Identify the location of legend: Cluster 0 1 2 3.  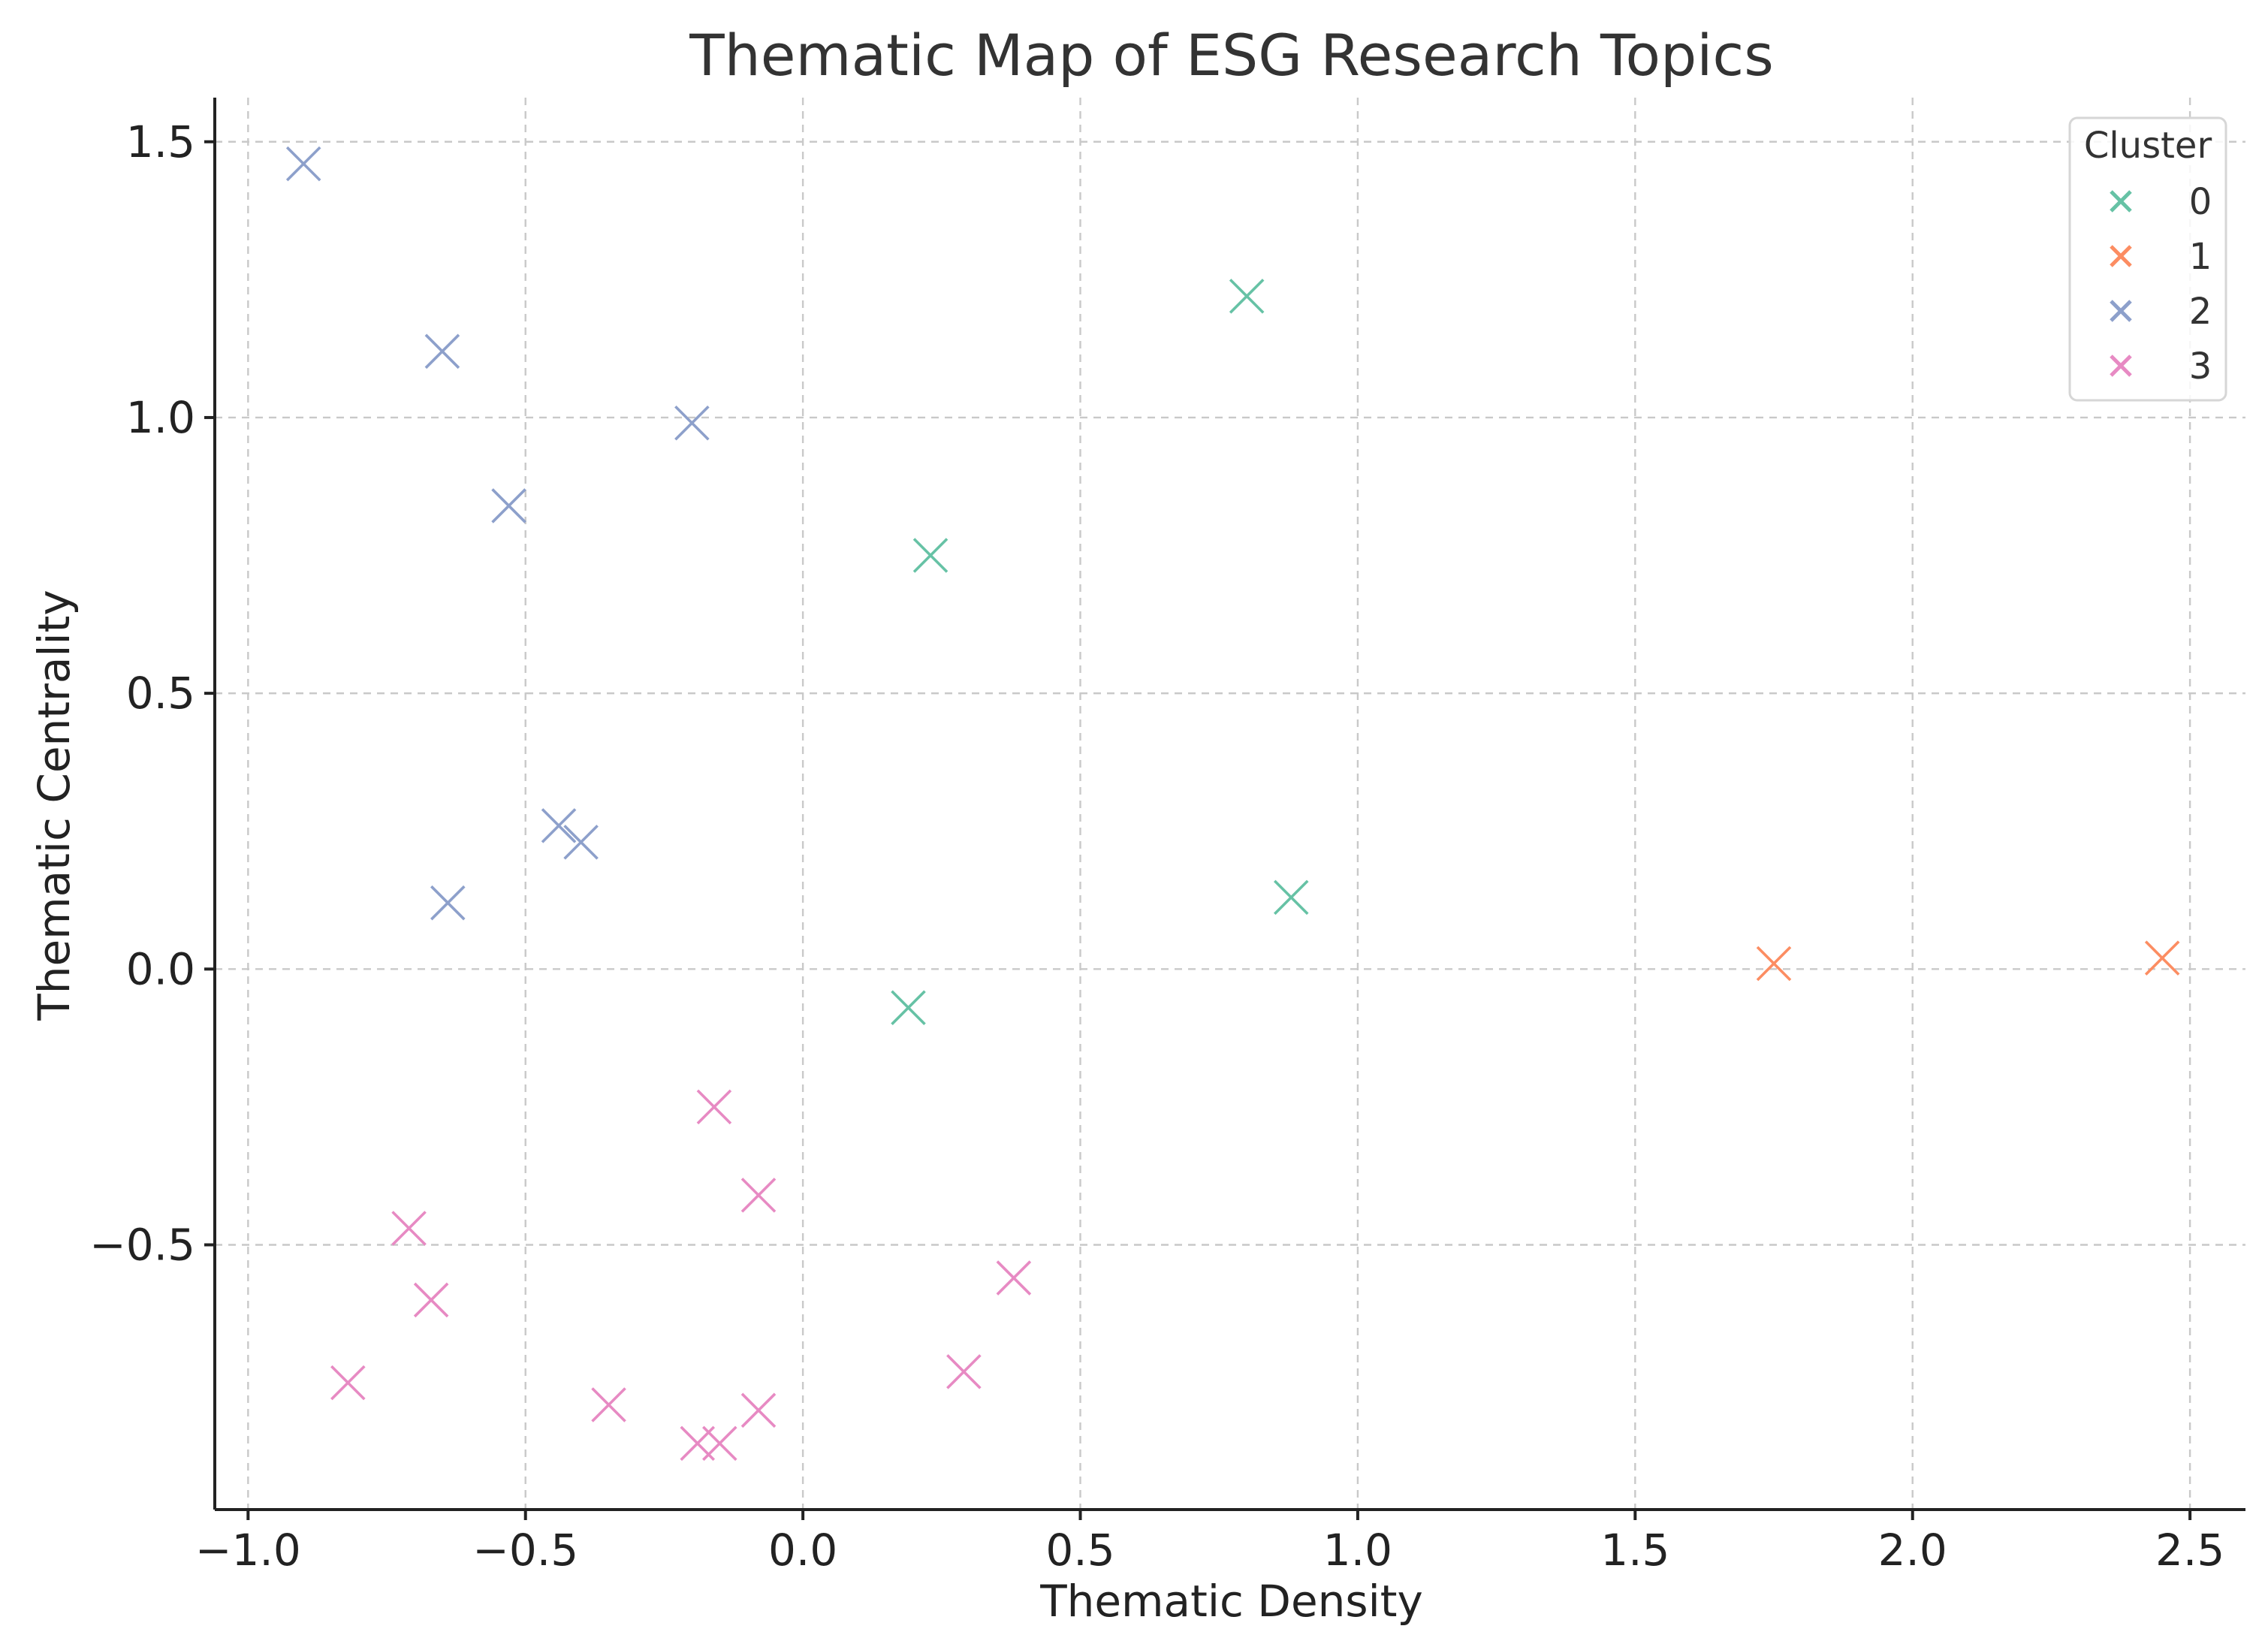
(2147, 259).